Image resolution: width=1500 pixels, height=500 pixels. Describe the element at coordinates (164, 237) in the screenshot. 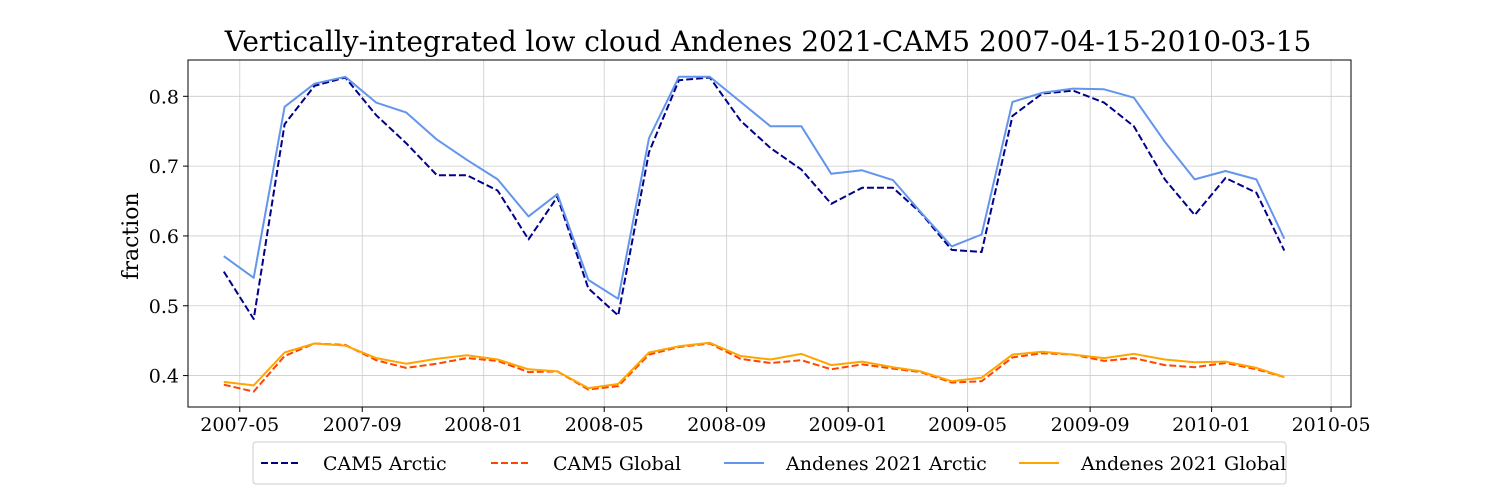

I see `y-tick-label: 0.6` at that location.